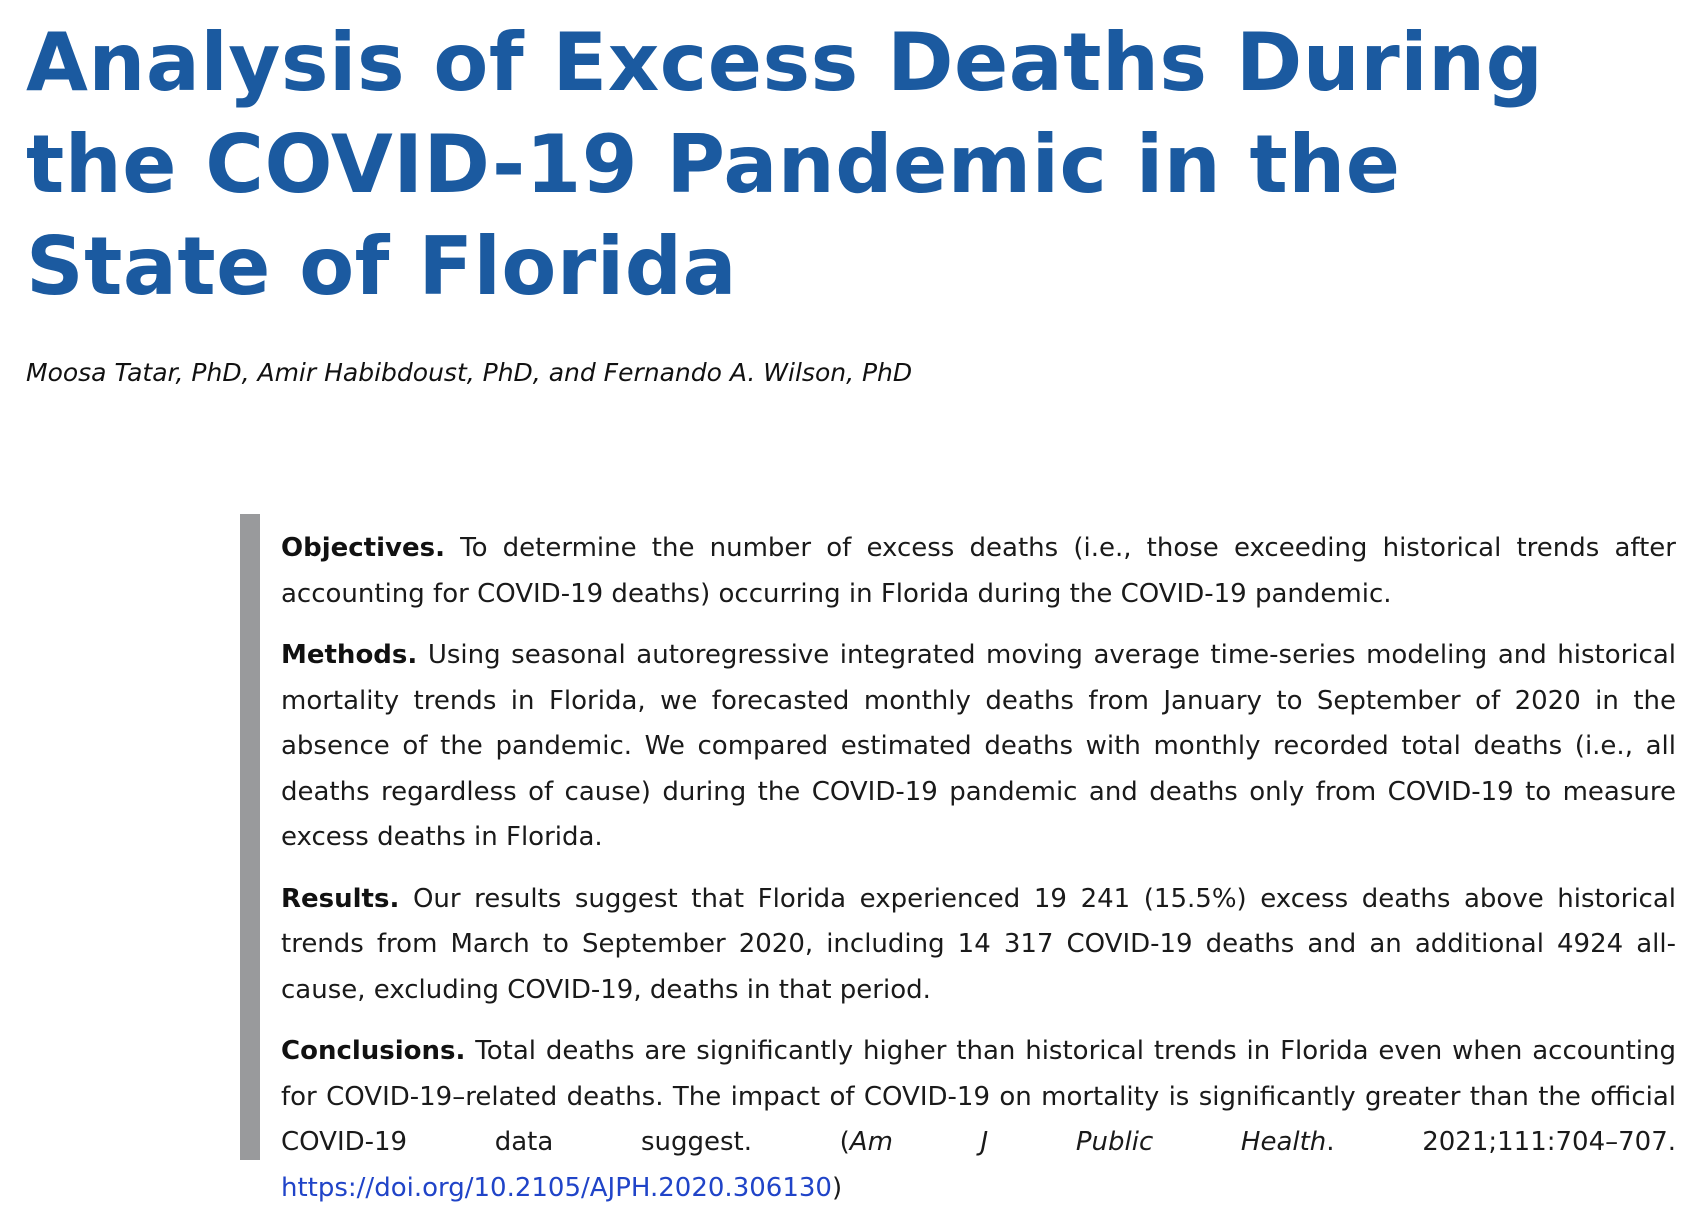 The image size is (1692, 1227). What do you see at coordinates (349, 655) in the screenshot?
I see `methods-label: Methods.` at bounding box center [349, 655].